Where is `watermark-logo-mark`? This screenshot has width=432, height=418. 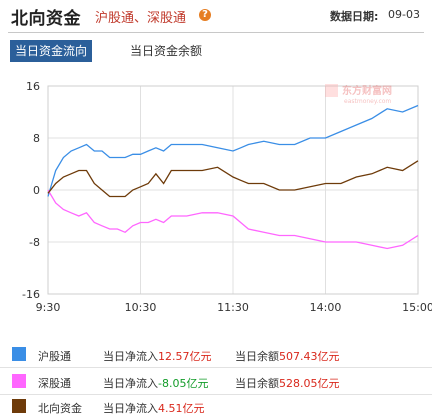
watermark-logo-mark is located at coordinates (331, 90).